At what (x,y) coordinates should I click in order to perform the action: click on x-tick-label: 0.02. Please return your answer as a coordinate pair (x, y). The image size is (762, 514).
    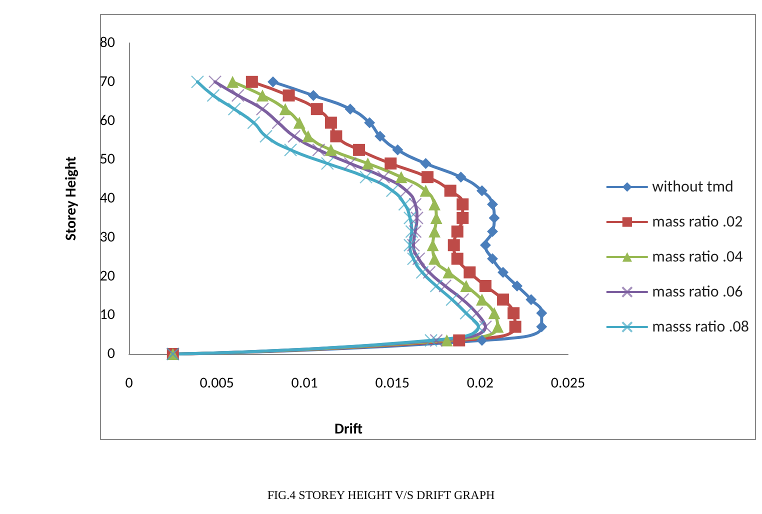
    Looking at the image, I should click on (480, 383).